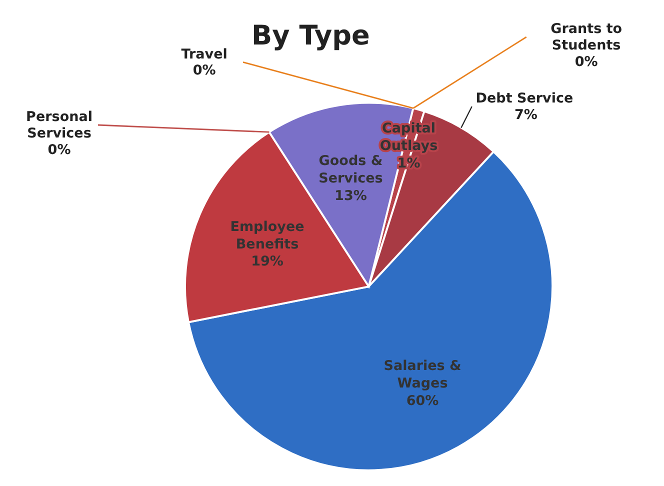  I want to click on slice-label: Employee Benefits, so click(267, 235).